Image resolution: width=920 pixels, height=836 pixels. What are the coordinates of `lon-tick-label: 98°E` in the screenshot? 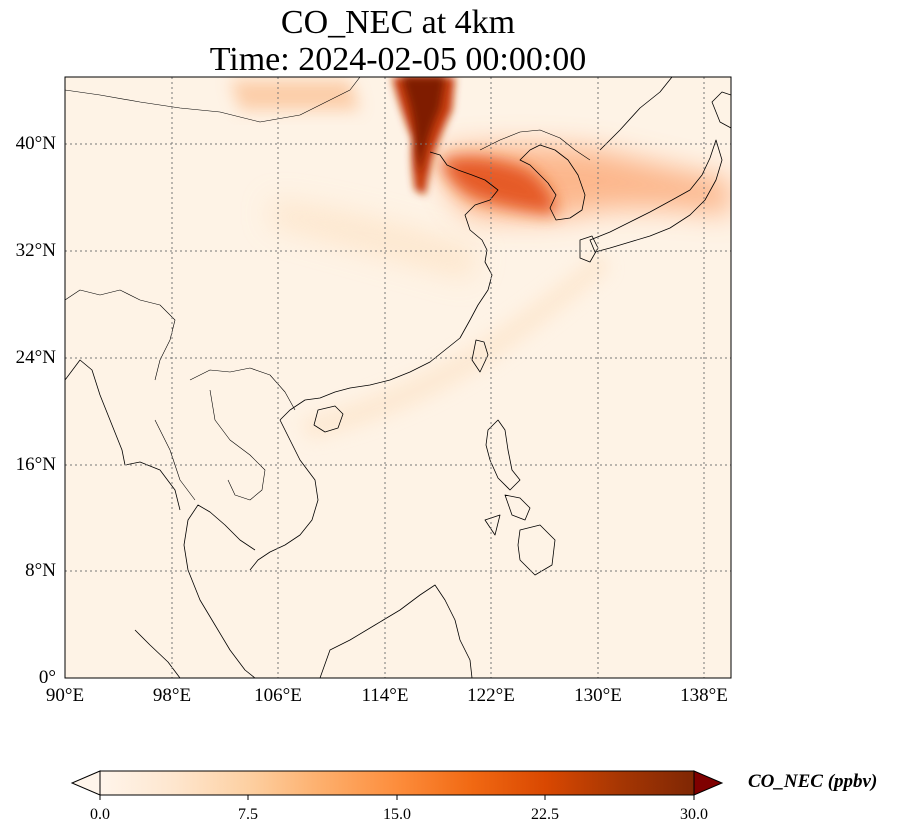 It's located at (172, 695).